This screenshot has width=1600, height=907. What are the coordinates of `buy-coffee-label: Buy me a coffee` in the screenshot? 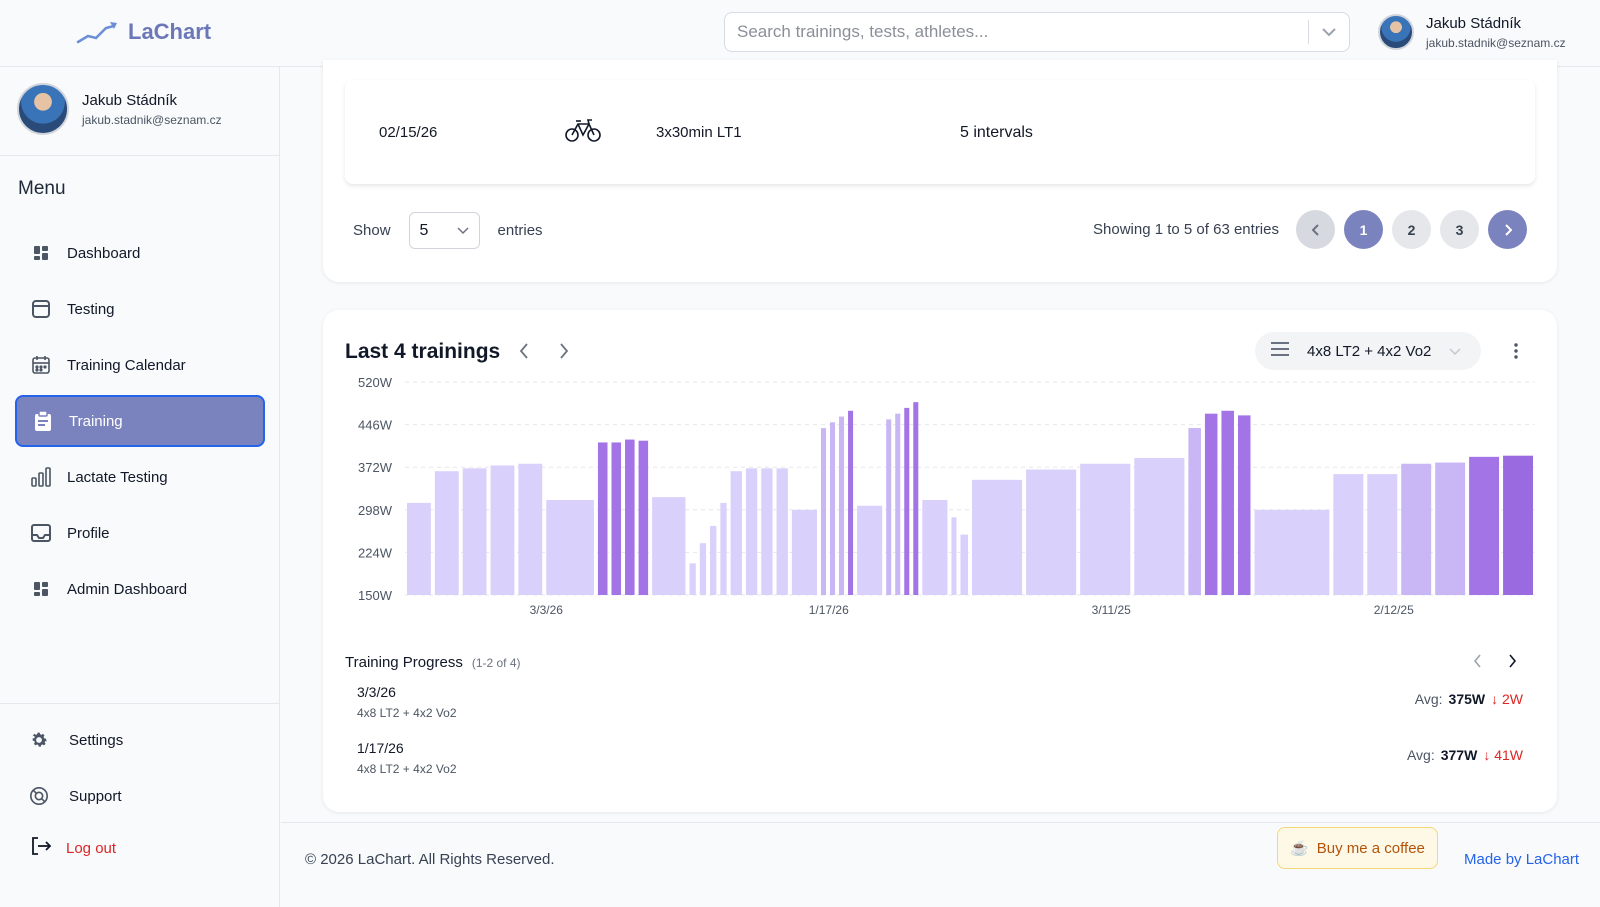 It's located at (1370, 848).